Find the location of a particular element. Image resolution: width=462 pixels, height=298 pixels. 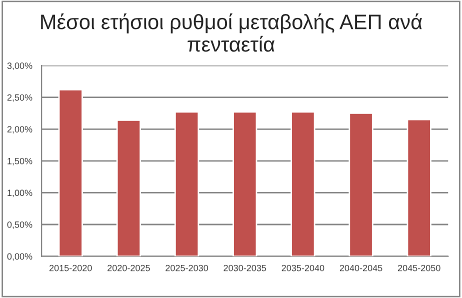

x-tick-label: 2045-2050 is located at coordinates (419, 268).